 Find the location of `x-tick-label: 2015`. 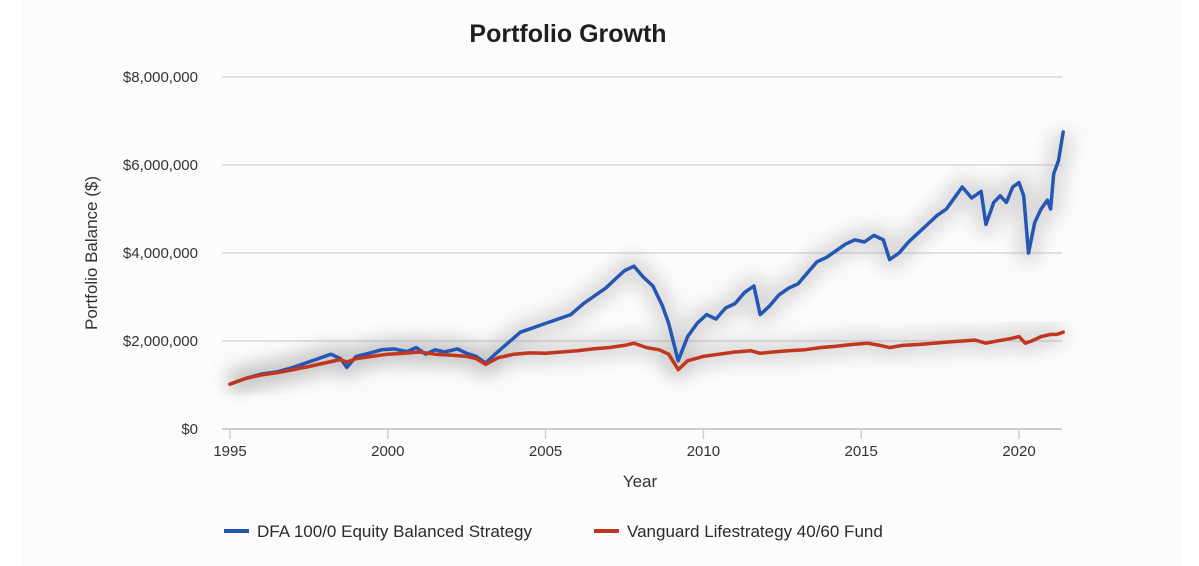

x-tick-label: 2015 is located at coordinates (861, 451).